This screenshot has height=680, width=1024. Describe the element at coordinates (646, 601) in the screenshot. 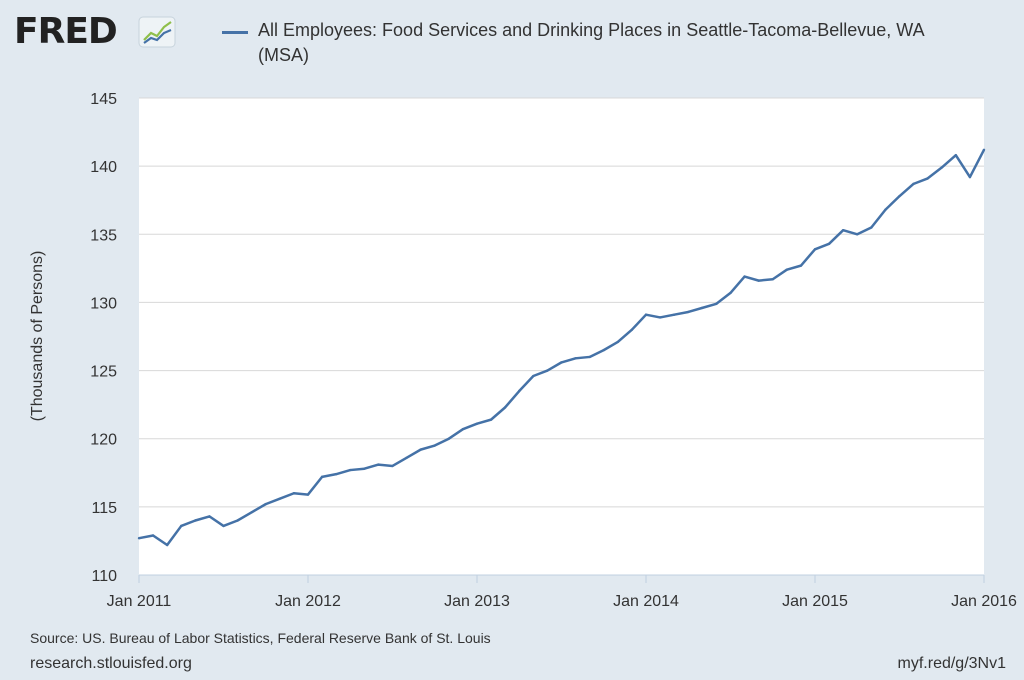

I see `x-tick-label: Jan 2014` at that location.